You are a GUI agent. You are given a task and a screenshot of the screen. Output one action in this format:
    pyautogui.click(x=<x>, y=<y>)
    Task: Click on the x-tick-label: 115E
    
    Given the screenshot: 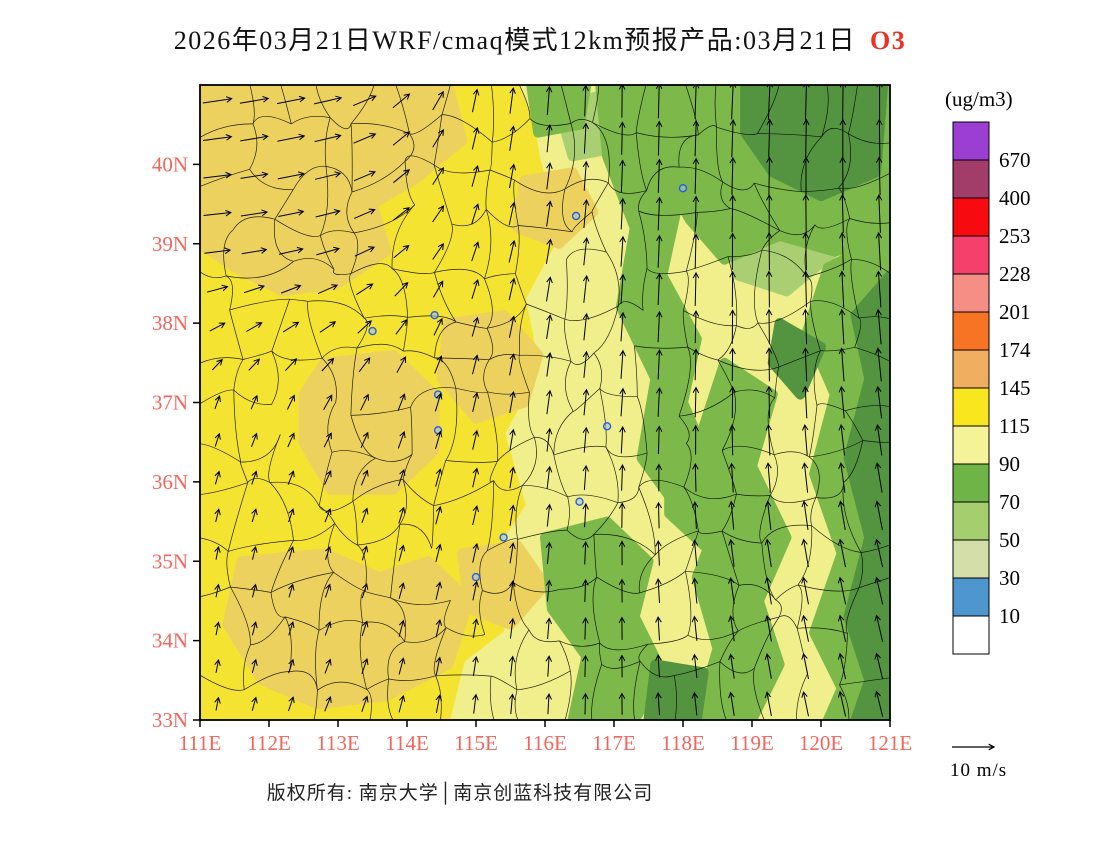 What is the action you would take?
    pyautogui.click(x=476, y=743)
    